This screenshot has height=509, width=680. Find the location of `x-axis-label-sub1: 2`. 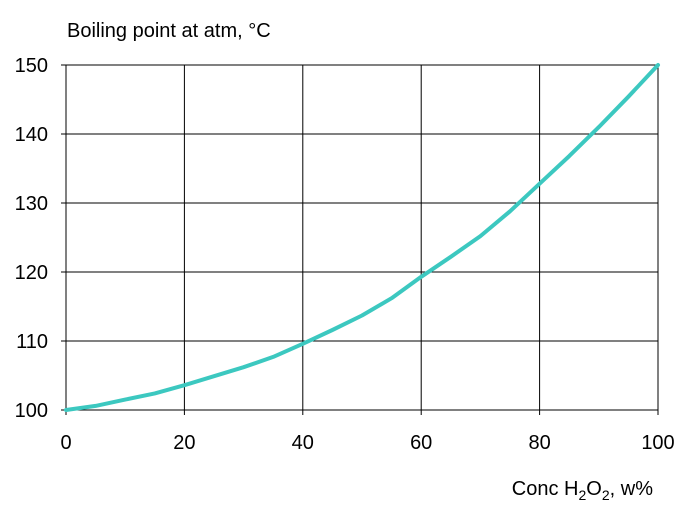

x-axis-label-sub1: 2 is located at coordinates (583, 495).